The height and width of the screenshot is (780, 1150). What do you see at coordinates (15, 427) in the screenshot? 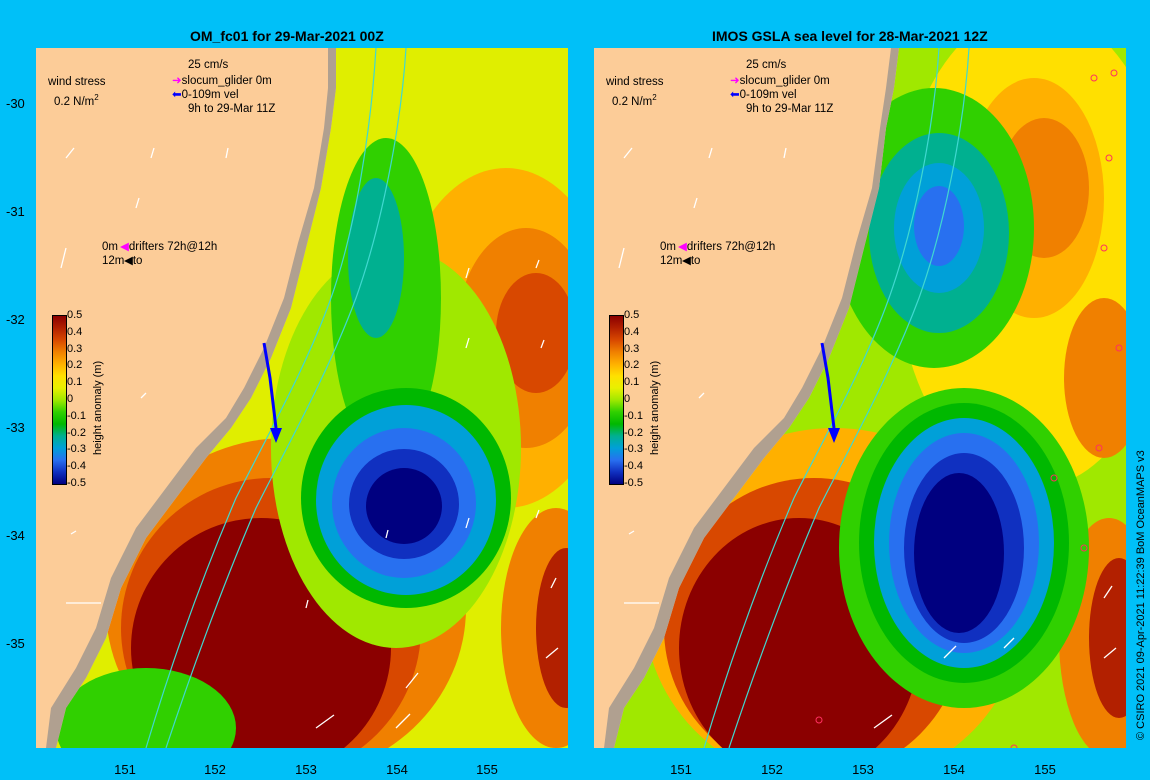
I see `y-tick-label: -33` at bounding box center [15, 427].